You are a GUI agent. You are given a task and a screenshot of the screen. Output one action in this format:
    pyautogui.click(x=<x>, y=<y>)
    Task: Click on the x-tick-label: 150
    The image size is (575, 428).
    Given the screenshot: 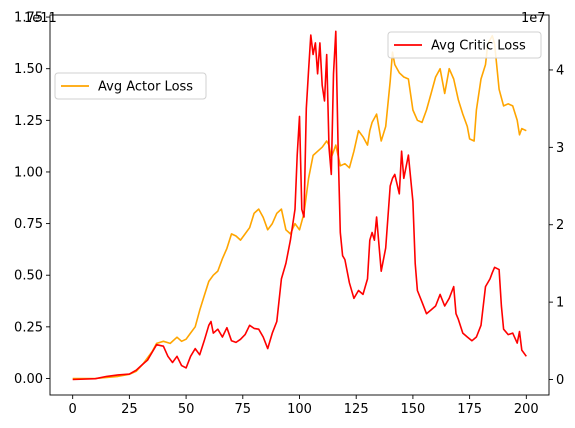 What is the action you would take?
    pyautogui.click(x=412, y=409)
    